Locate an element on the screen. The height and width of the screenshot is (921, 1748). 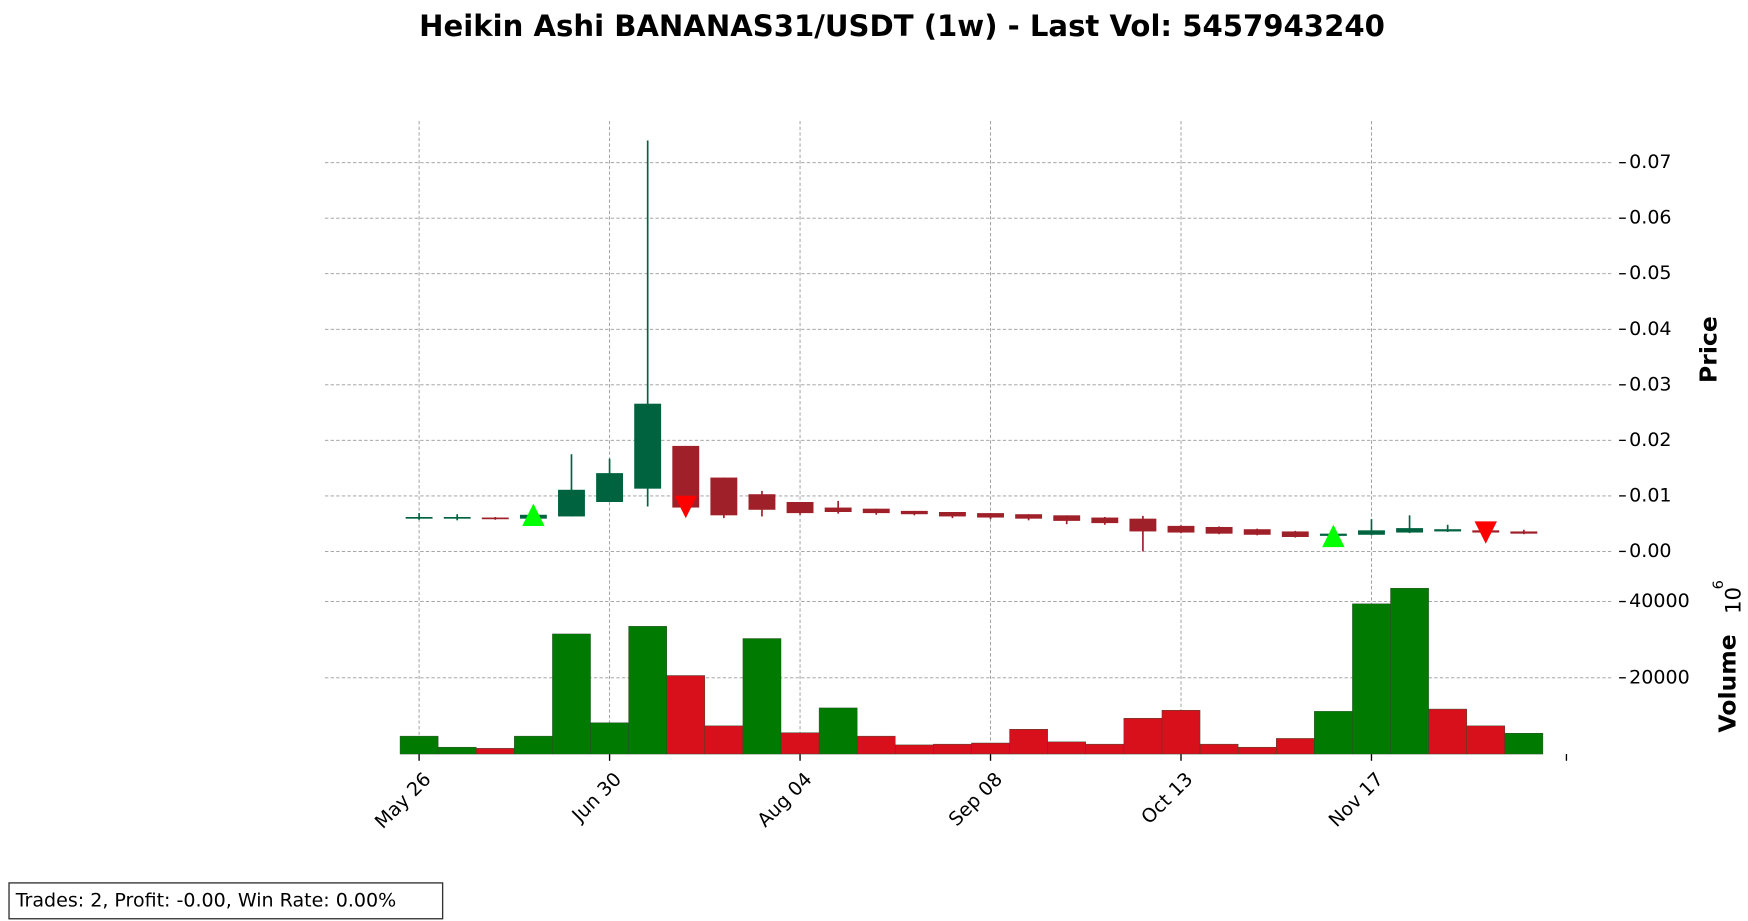
y-tick-label: 0.02 is located at coordinates (1650, 440).